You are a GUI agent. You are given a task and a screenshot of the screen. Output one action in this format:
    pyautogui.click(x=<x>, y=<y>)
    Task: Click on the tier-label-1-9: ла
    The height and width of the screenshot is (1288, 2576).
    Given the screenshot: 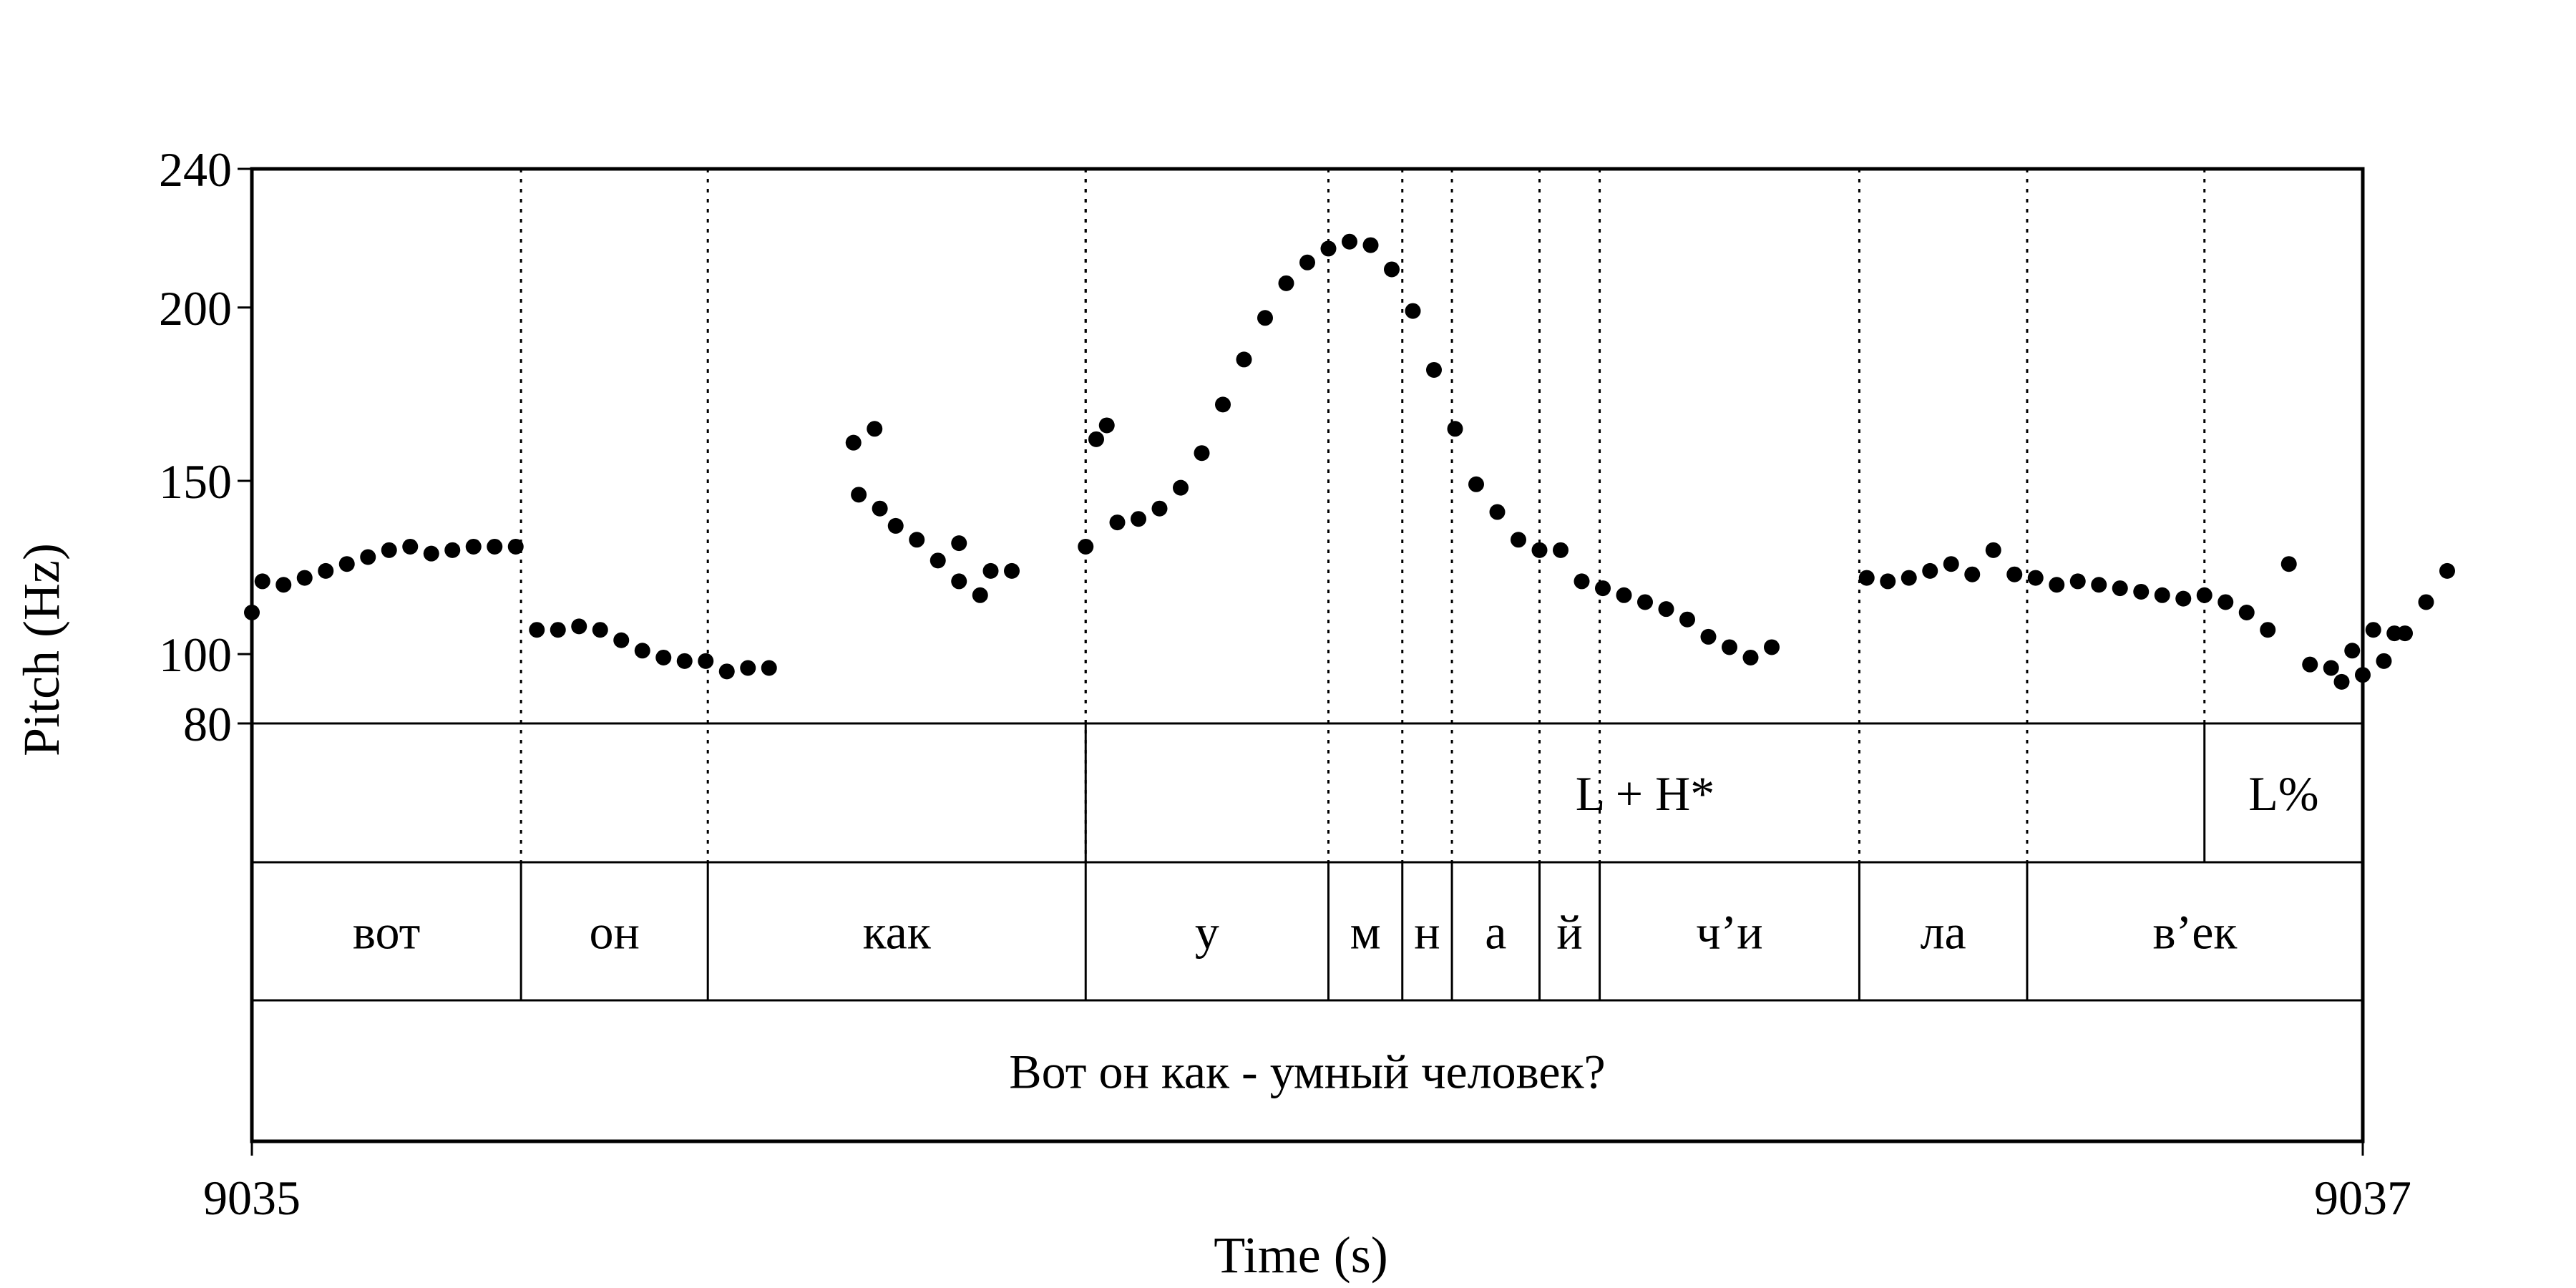 What is the action you would take?
    pyautogui.click(x=1943, y=932)
    